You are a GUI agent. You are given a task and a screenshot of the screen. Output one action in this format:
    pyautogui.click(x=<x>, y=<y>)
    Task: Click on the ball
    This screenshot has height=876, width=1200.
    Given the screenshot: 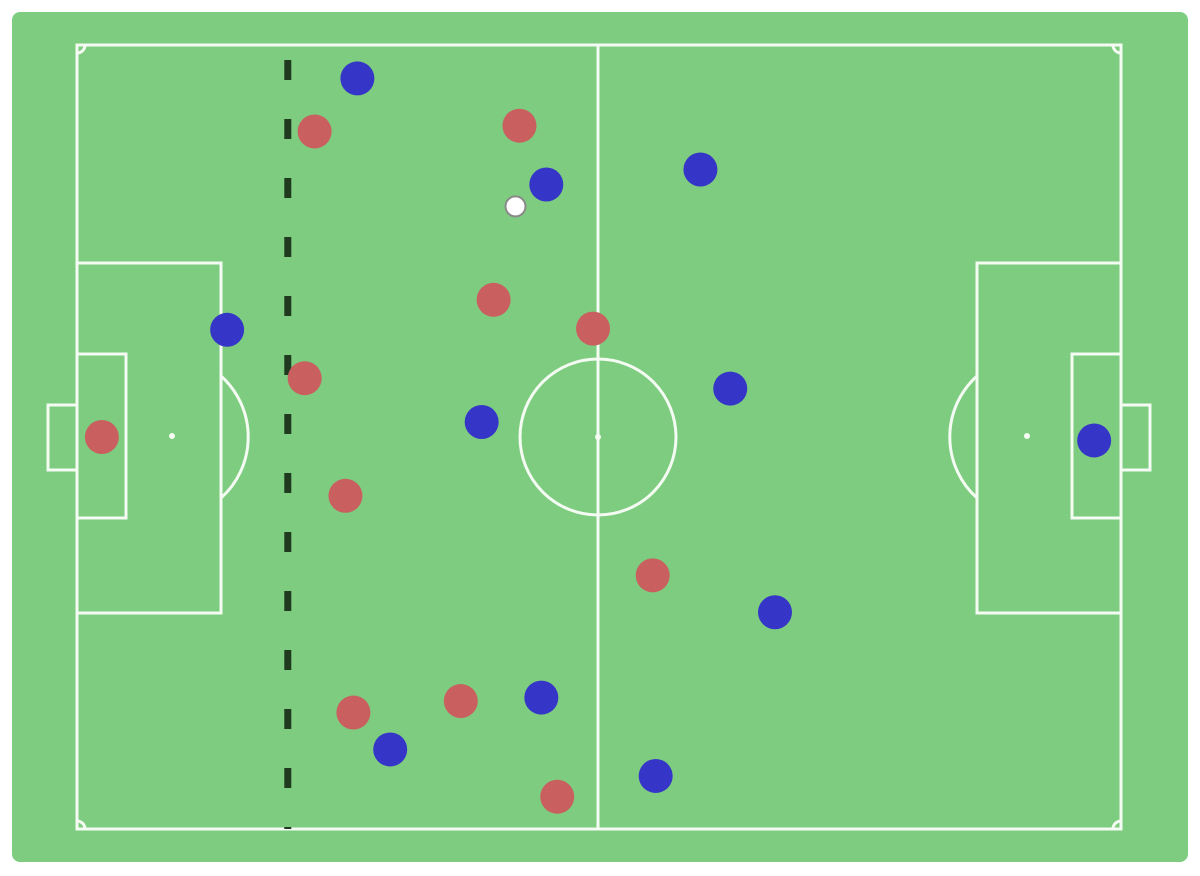 What is the action you would take?
    pyautogui.click(x=515, y=206)
    